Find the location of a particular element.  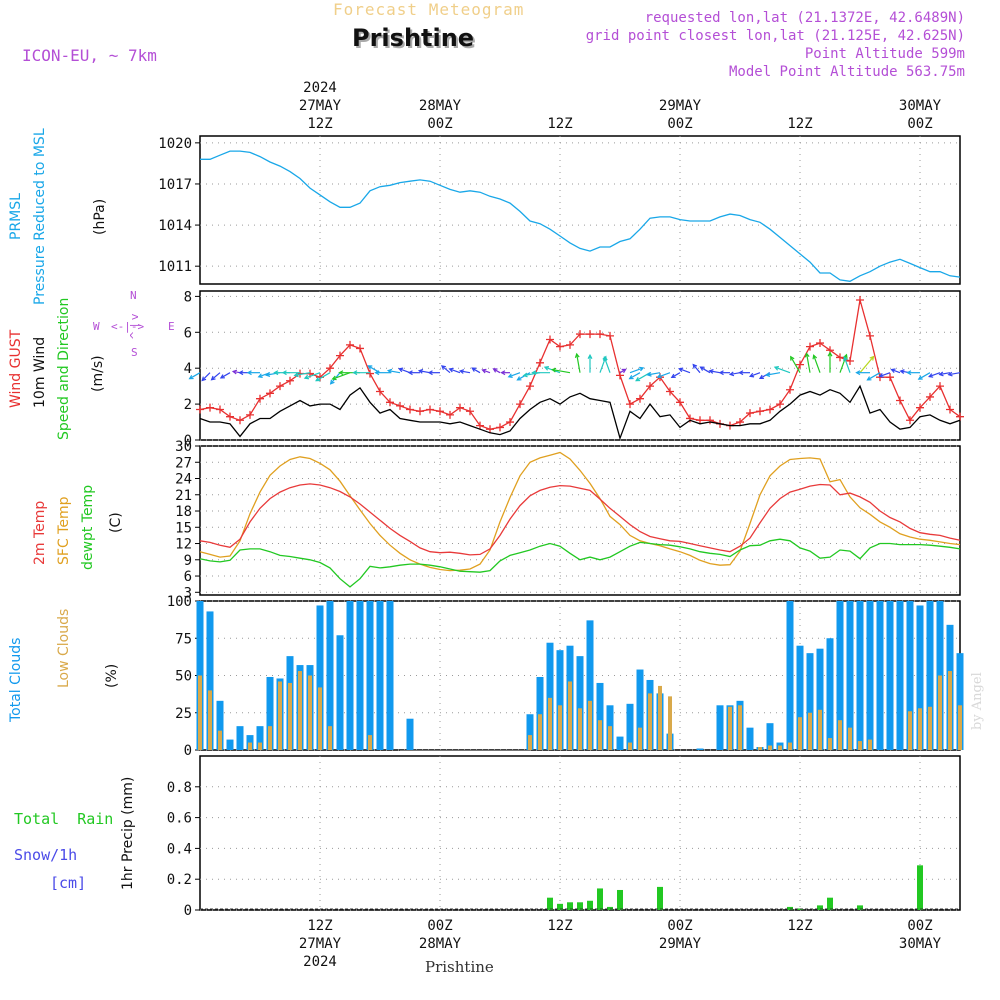

footer-location: Prishtine is located at coordinates (459, 967).